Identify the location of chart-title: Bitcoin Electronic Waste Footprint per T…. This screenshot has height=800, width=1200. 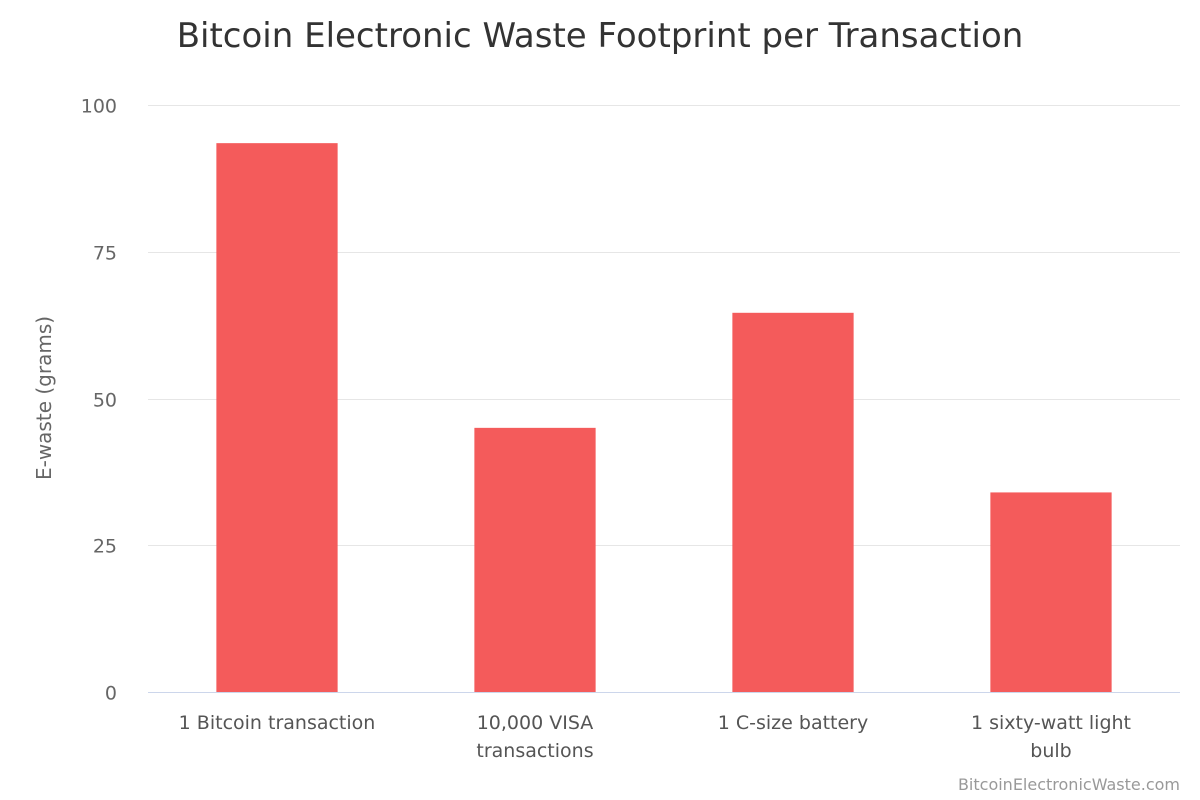
(600, 36).